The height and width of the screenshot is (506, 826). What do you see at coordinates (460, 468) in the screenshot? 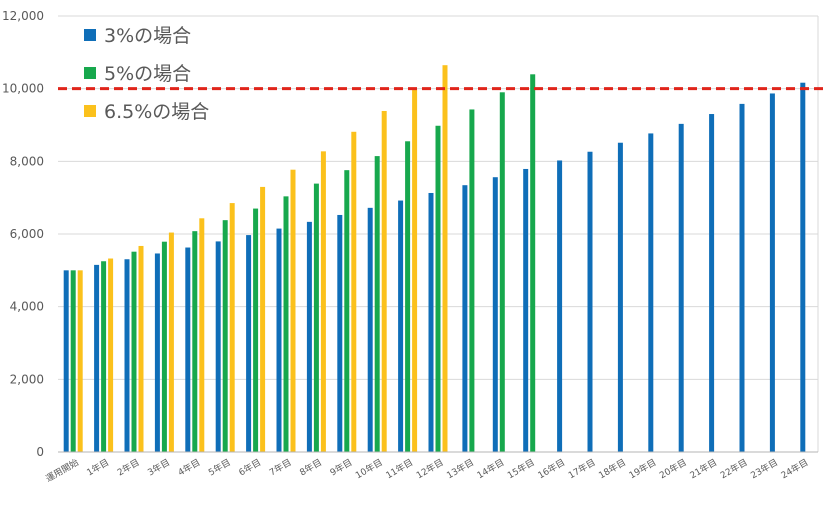
I see `x-tick-label: 13年目` at bounding box center [460, 468].